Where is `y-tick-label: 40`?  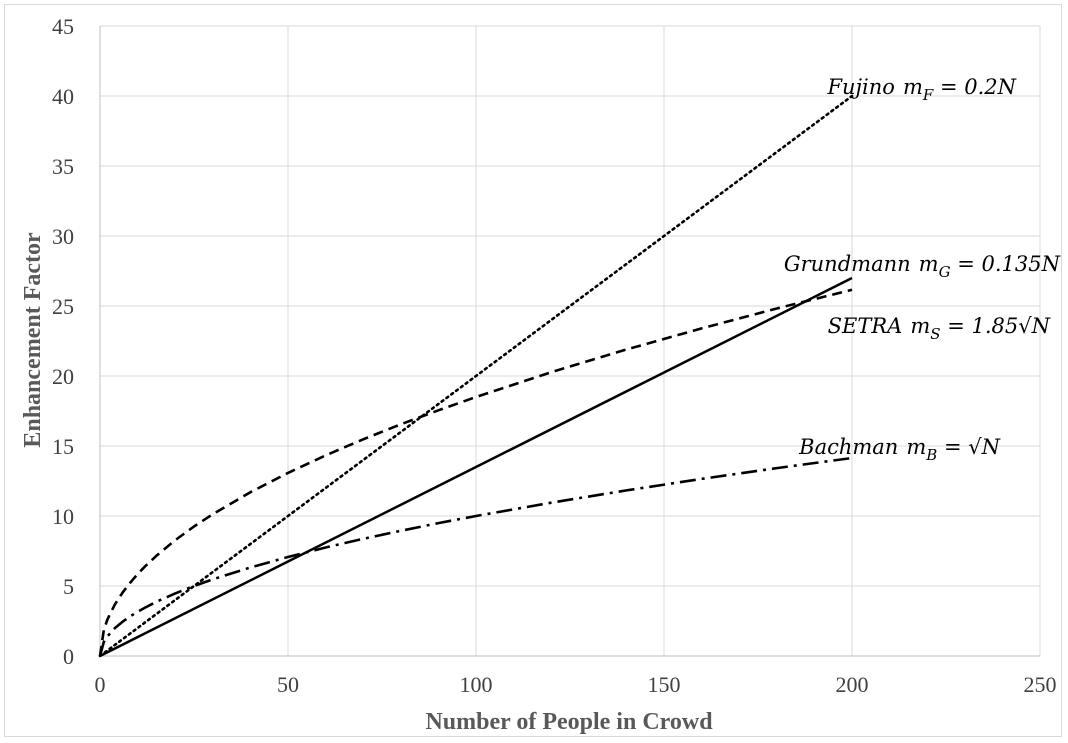 y-tick-label: 40 is located at coordinates (63, 96).